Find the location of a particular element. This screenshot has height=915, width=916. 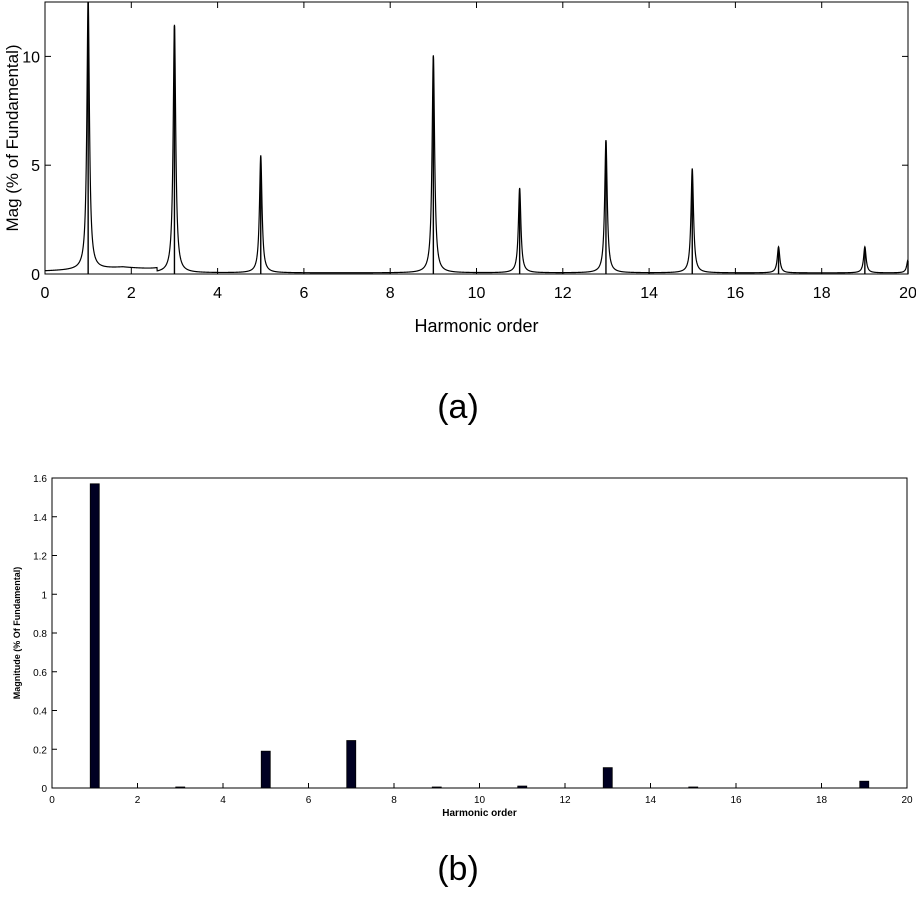

plot-b-x-tick-label: 12 is located at coordinates (565, 800).